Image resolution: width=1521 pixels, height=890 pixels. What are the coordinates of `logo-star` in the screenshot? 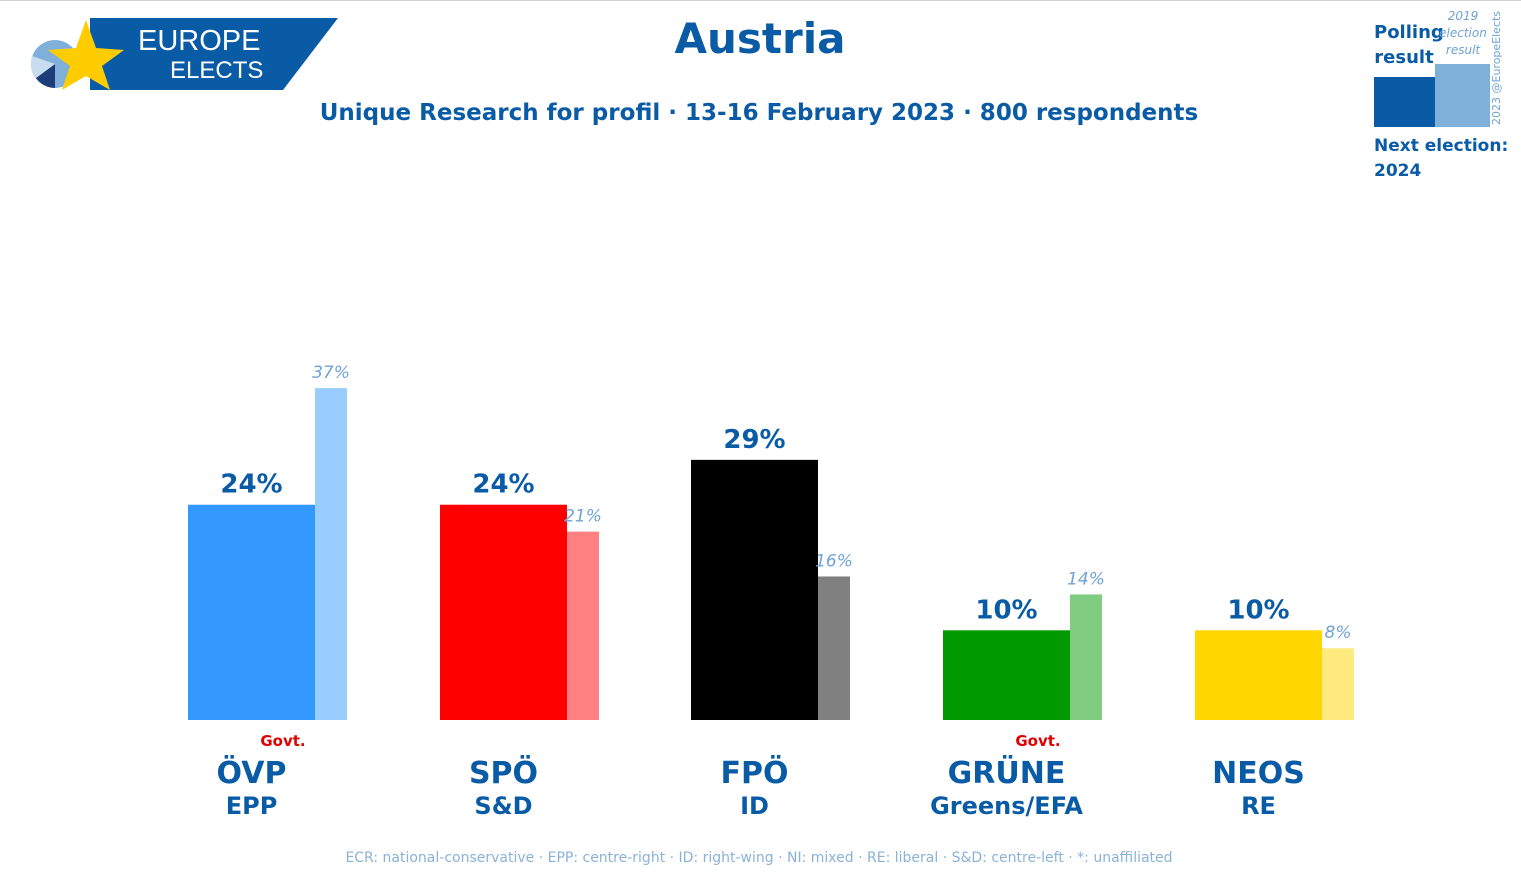 It's located at (86, 55).